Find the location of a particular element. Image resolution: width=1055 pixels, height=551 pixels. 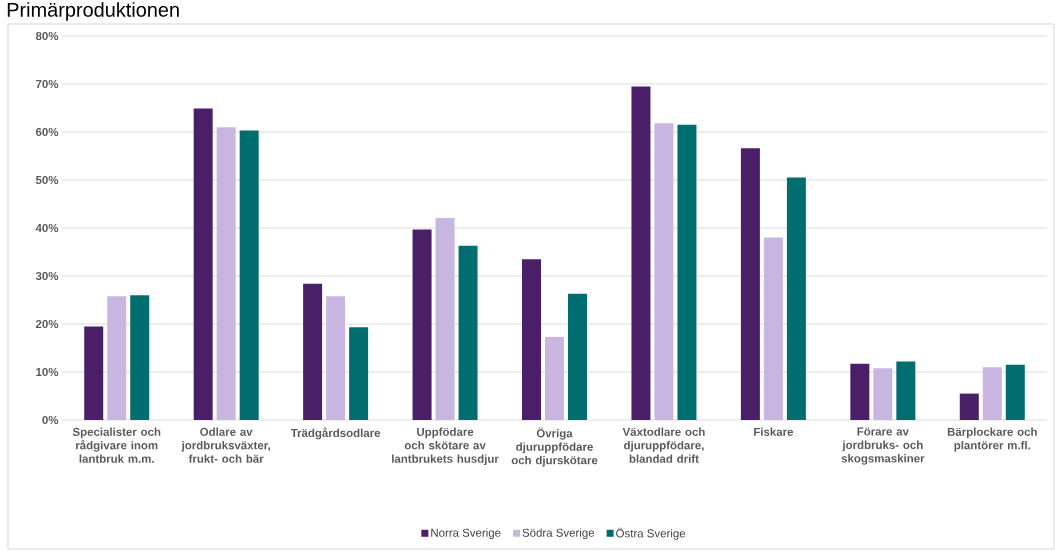

y-tick-label: 0% is located at coordinates (50, 420).